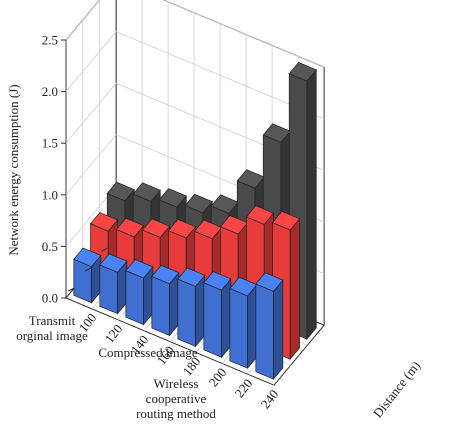 This screenshot has height=436, width=474. What do you see at coordinates (176, 383) in the screenshot?
I see `series-label-line: Wireless` at bounding box center [176, 383].